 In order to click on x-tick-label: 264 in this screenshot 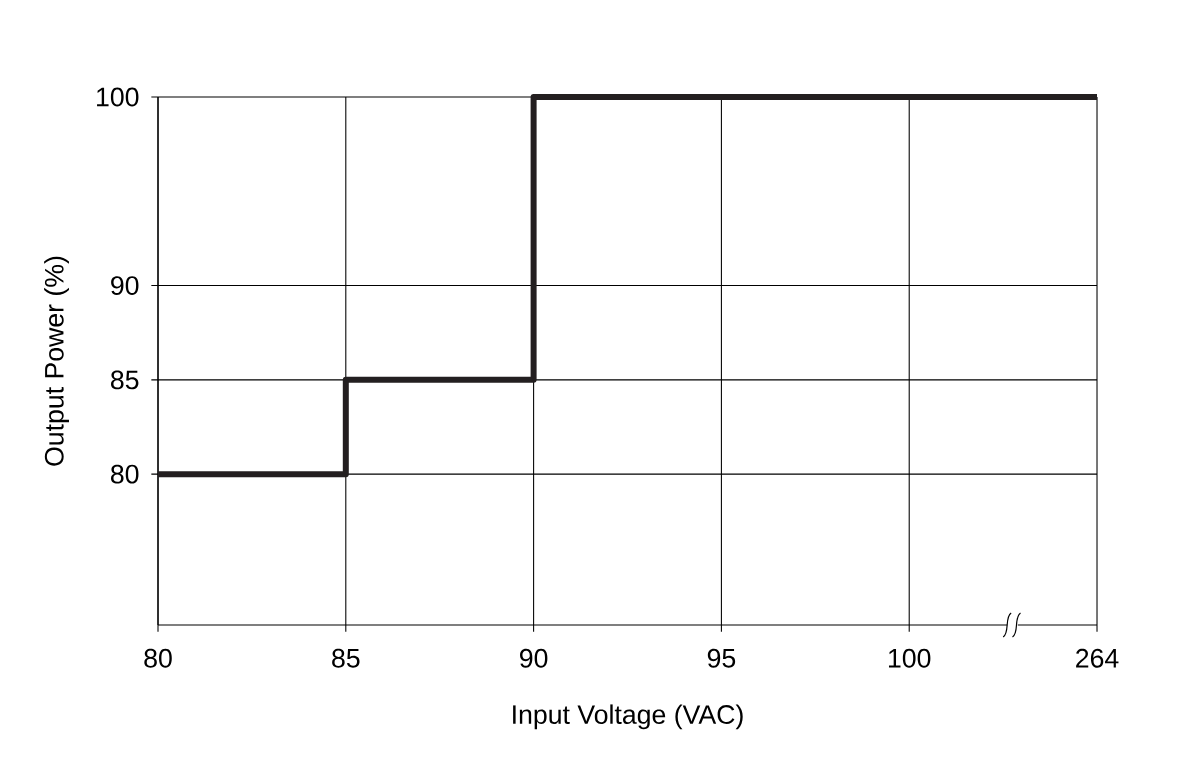, I will do `click(1097, 658)`.